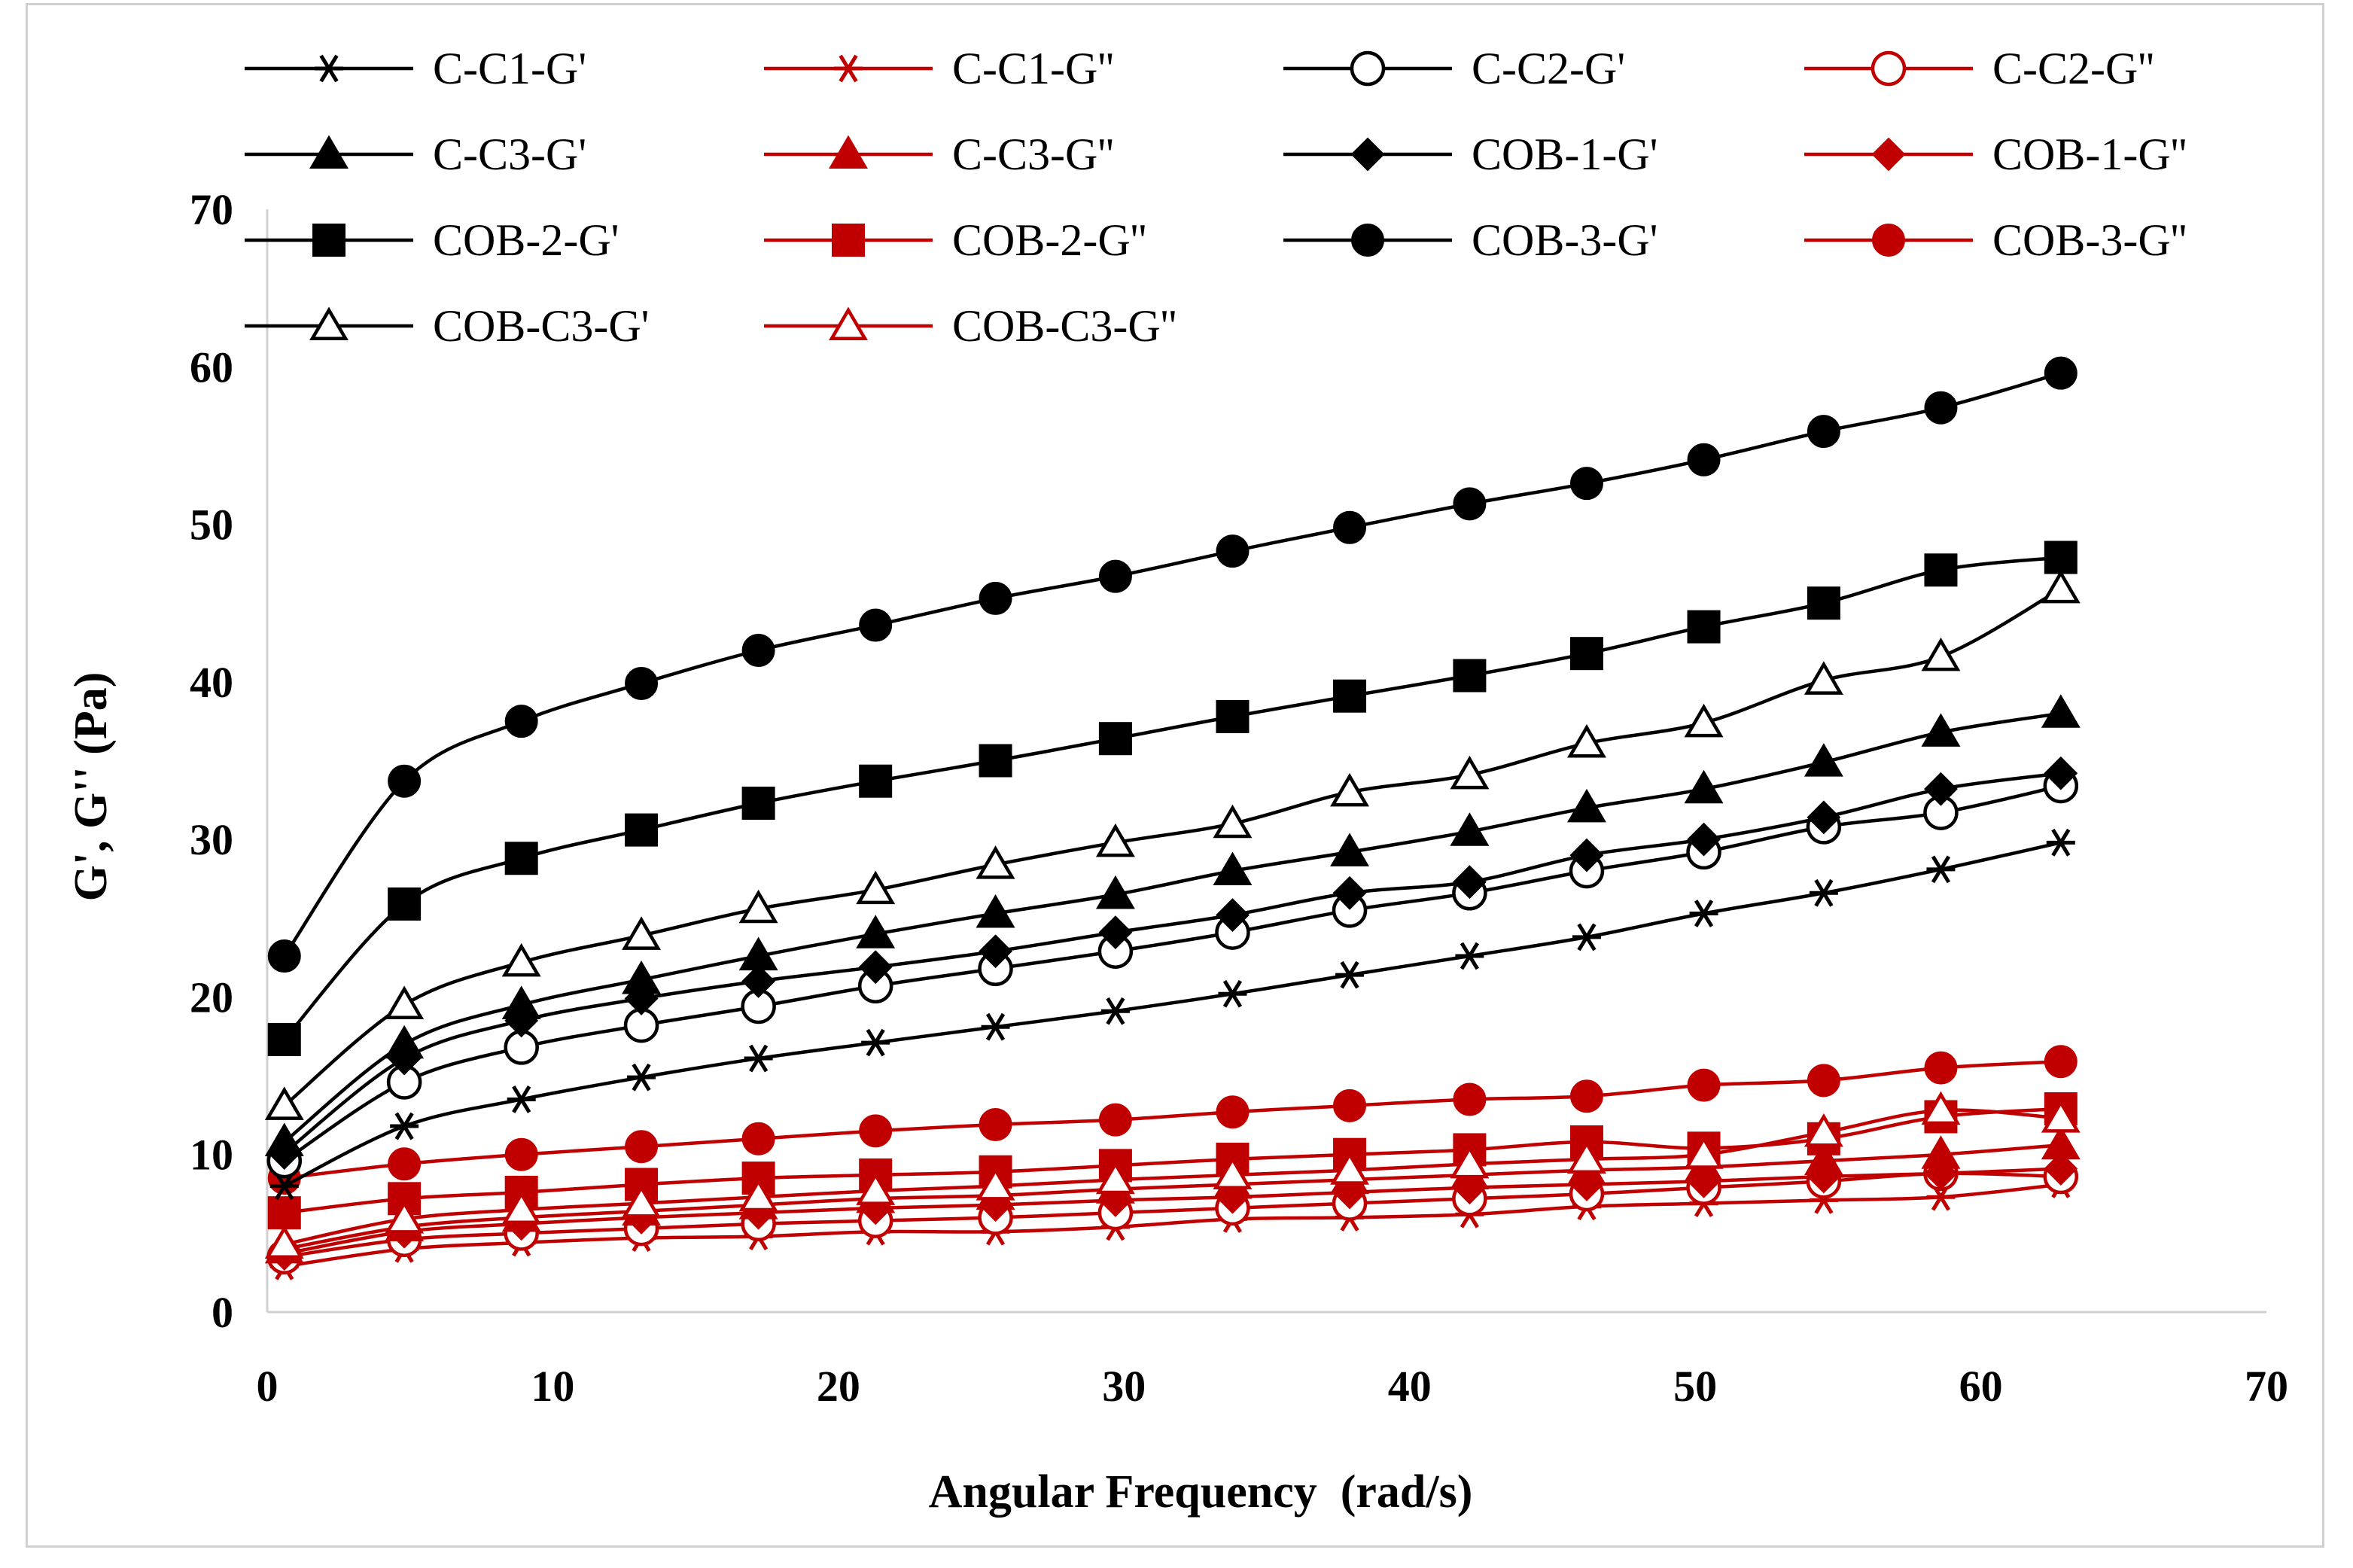 The image size is (2353, 1568). What do you see at coordinates (91, 787) in the screenshot?
I see `y-axis-title: G', G'' (Pa)` at bounding box center [91, 787].